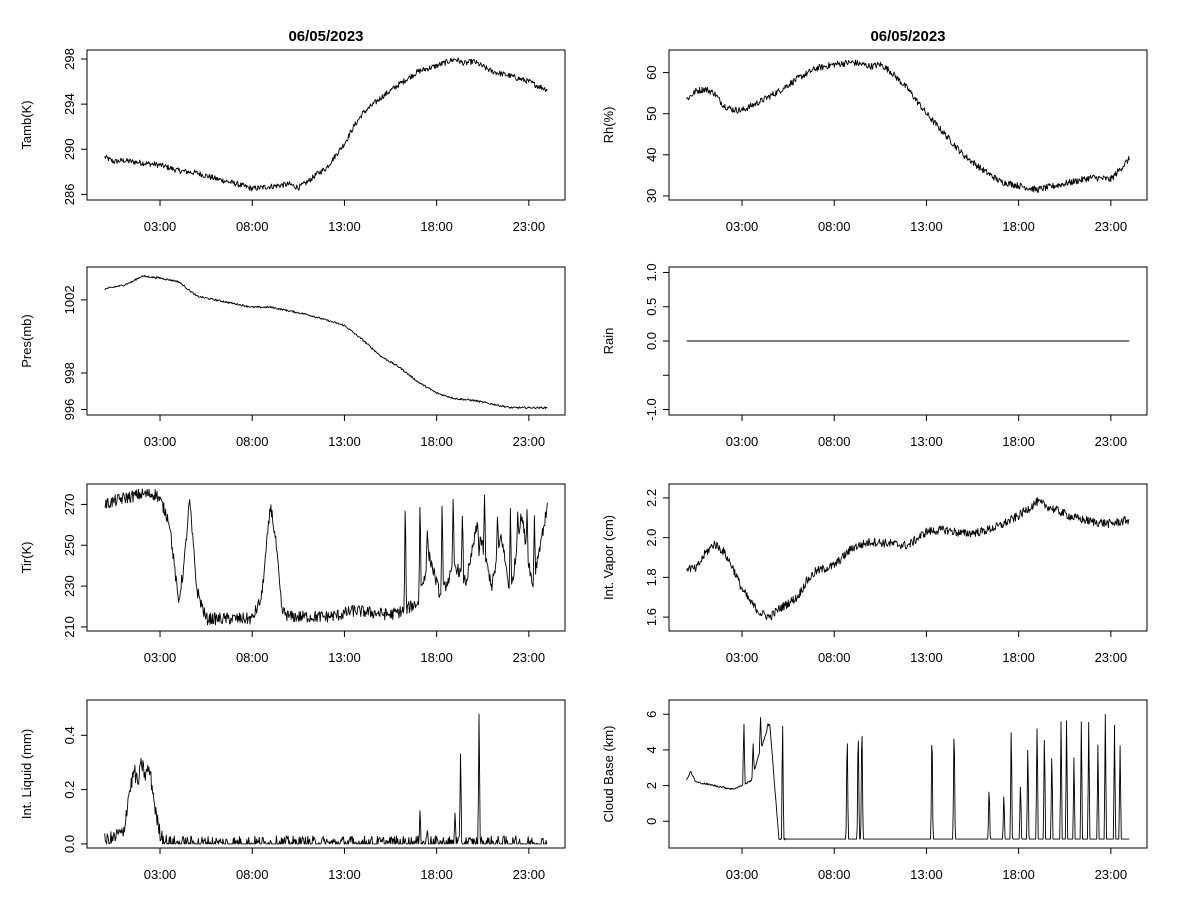 The height and width of the screenshot is (900, 1200). What do you see at coordinates (651, 113) in the screenshot?
I see `y-tick-label: 50` at bounding box center [651, 113].